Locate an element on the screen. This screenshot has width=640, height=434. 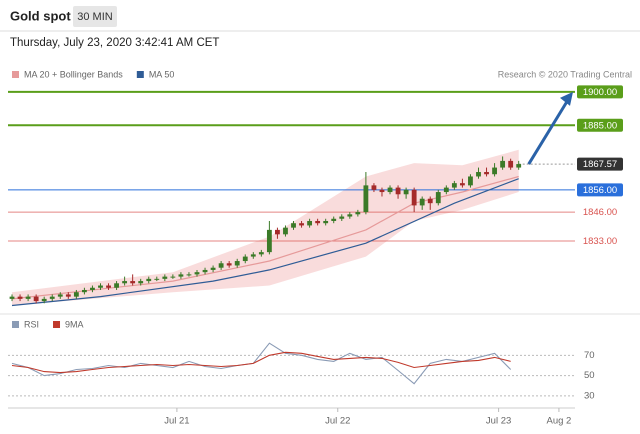
timeframe-button is located at coordinates (95, 16).